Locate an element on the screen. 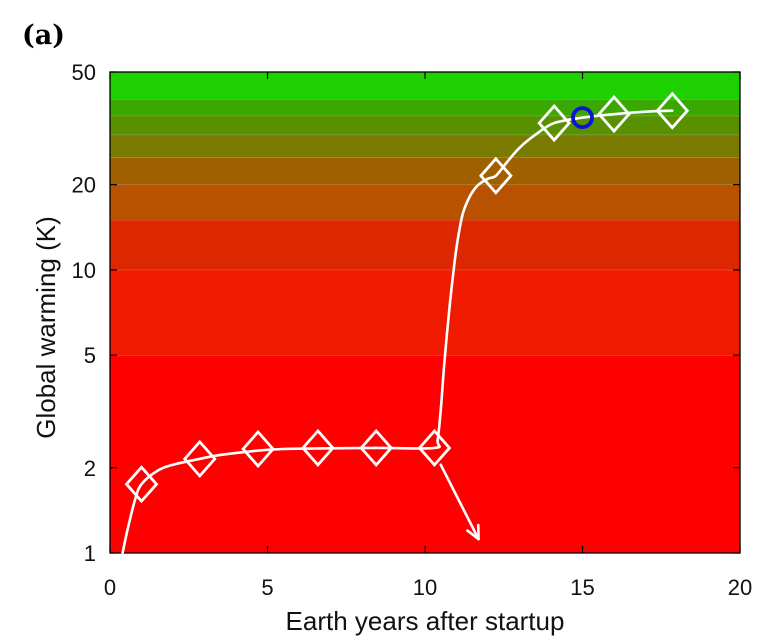  y-tick-label: 20 is located at coordinates (84, 185).